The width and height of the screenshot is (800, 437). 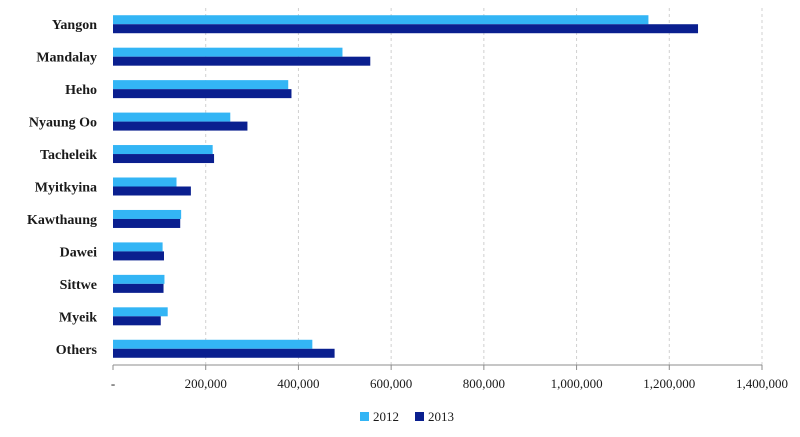 I want to click on category-label: Kawthaung, so click(x=62, y=220).